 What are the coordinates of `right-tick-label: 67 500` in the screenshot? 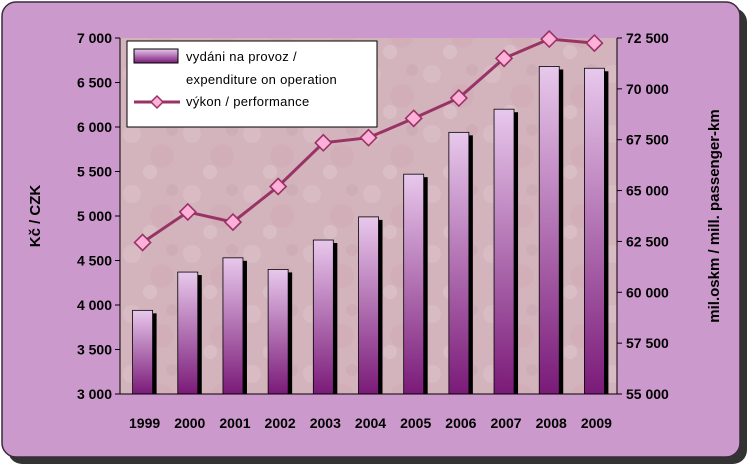 It's located at (647, 140).